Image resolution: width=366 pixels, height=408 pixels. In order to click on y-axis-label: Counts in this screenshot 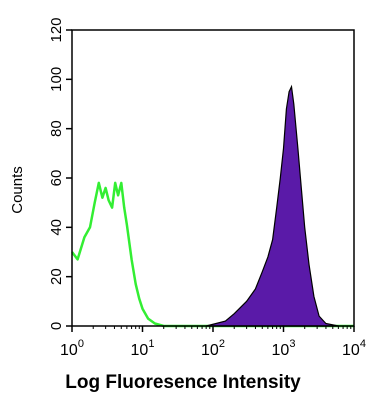, I will do `click(17, 190)`.